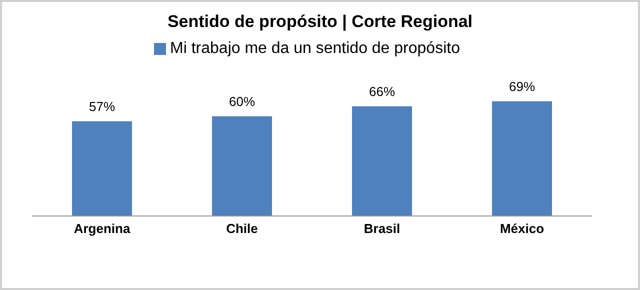 Image resolution: width=640 pixels, height=290 pixels. Describe the element at coordinates (522, 228) in the screenshot. I see `x-tick-label: México` at that location.